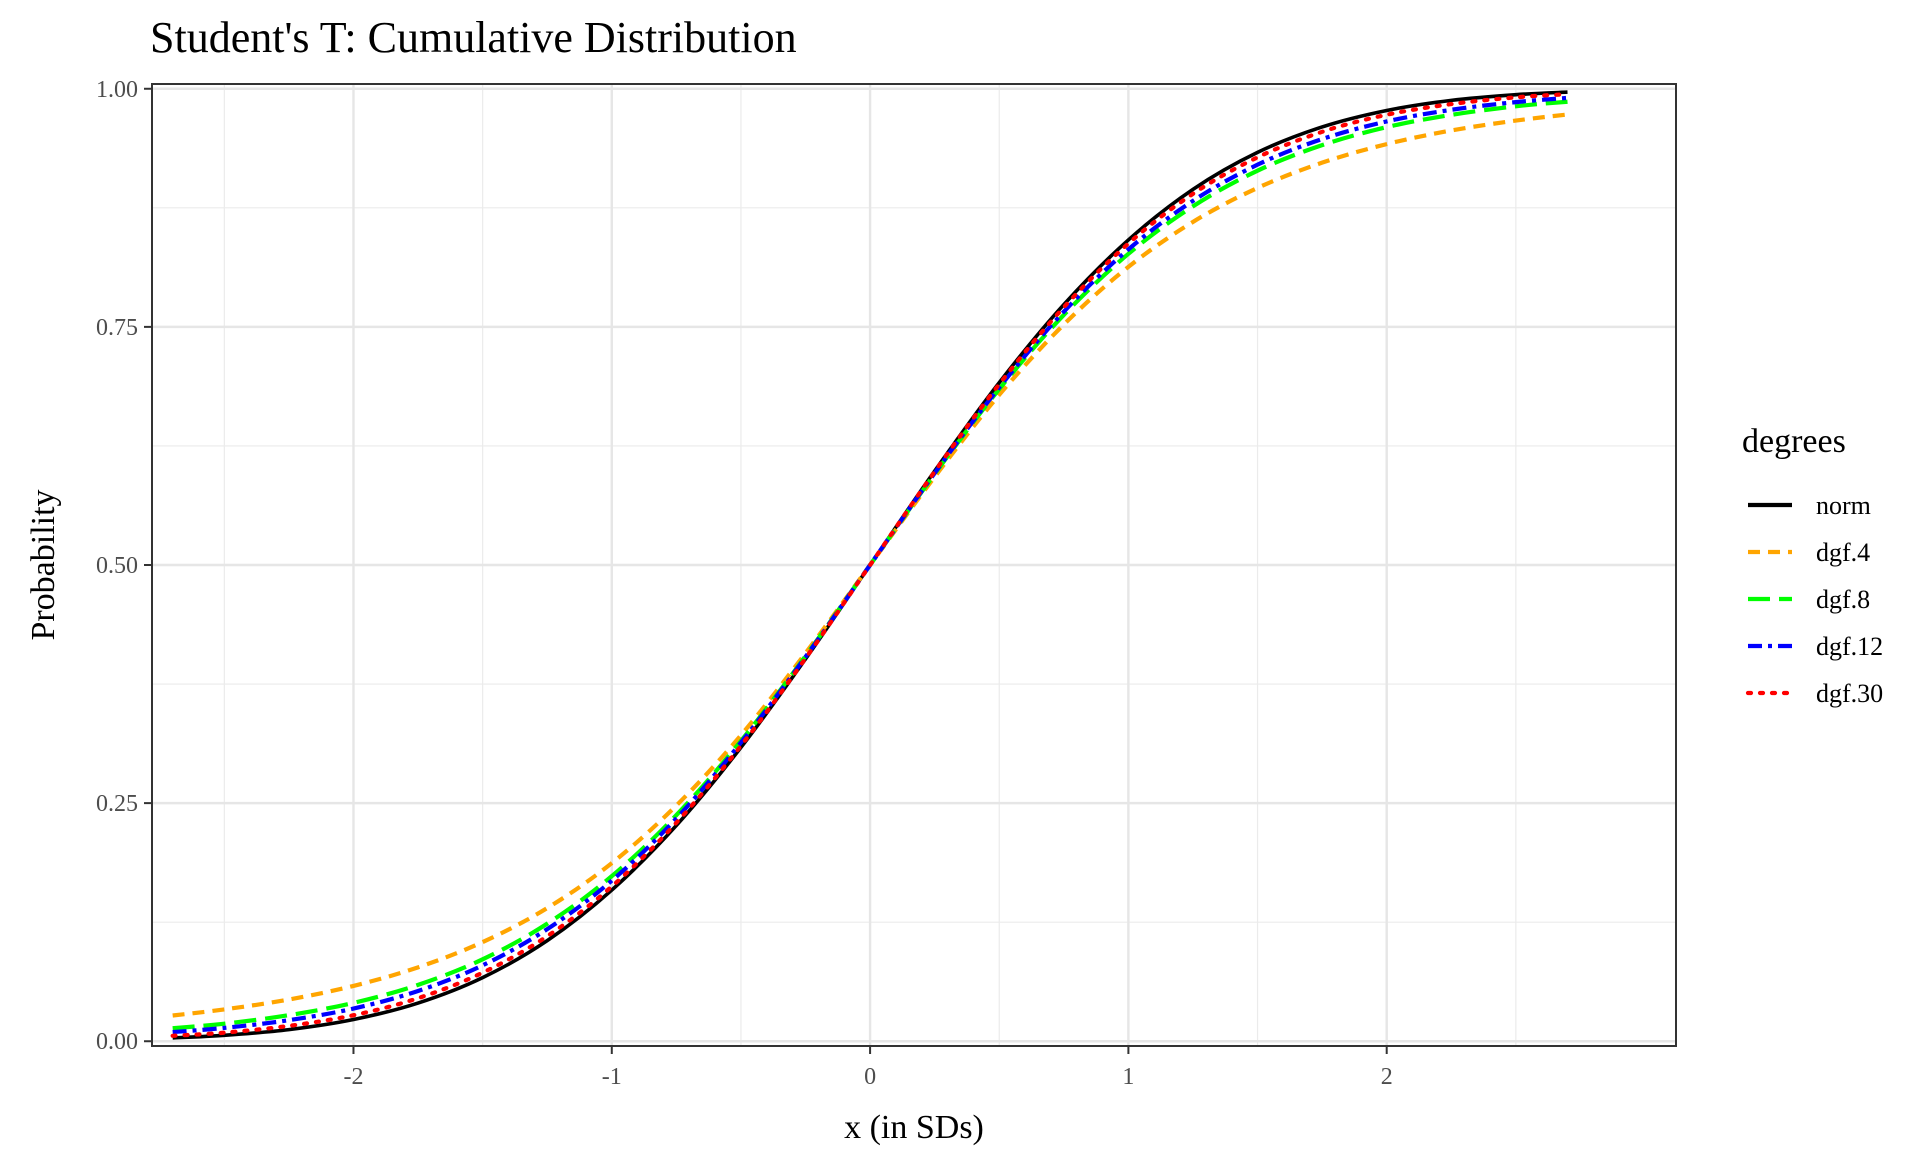  I want to click on legend-label: dgf.12, so click(1849, 646).